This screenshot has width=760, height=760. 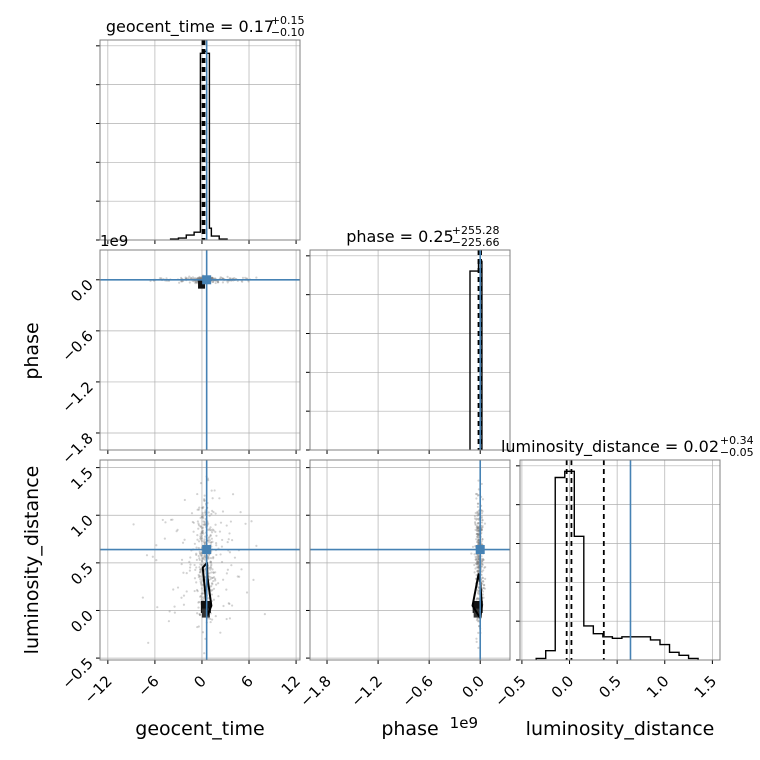 What do you see at coordinates (706, 687) in the screenshot?
I see `x-tick-label: 1.5` at bounding box center [706, 687].